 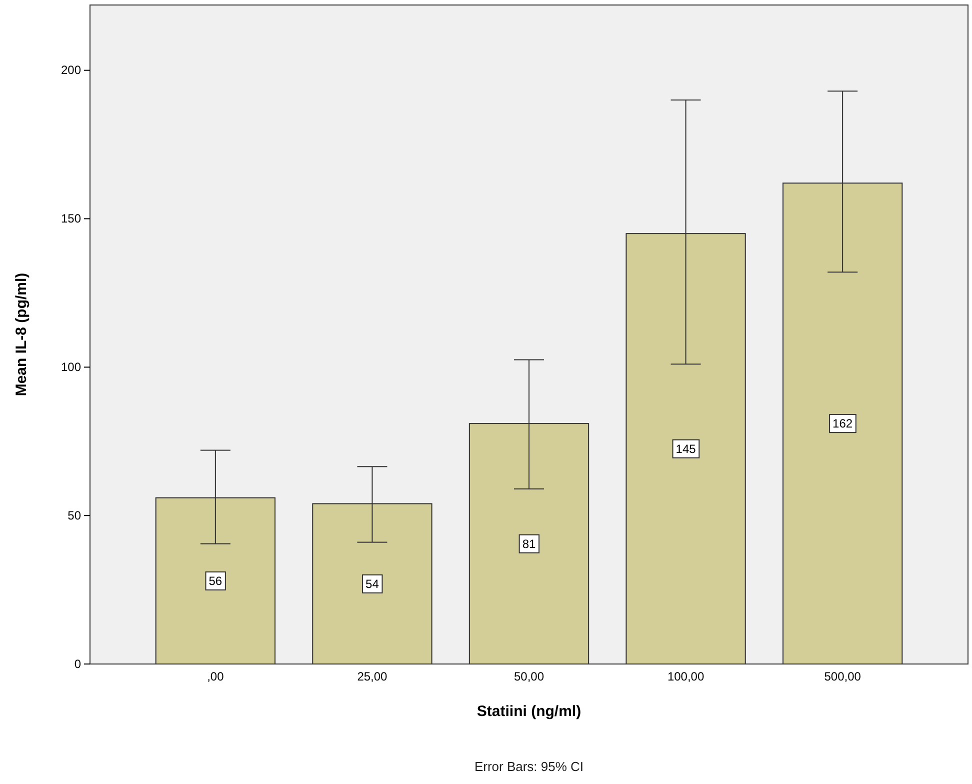 I want to click on data-label: 162, so click(x=842, y=423).